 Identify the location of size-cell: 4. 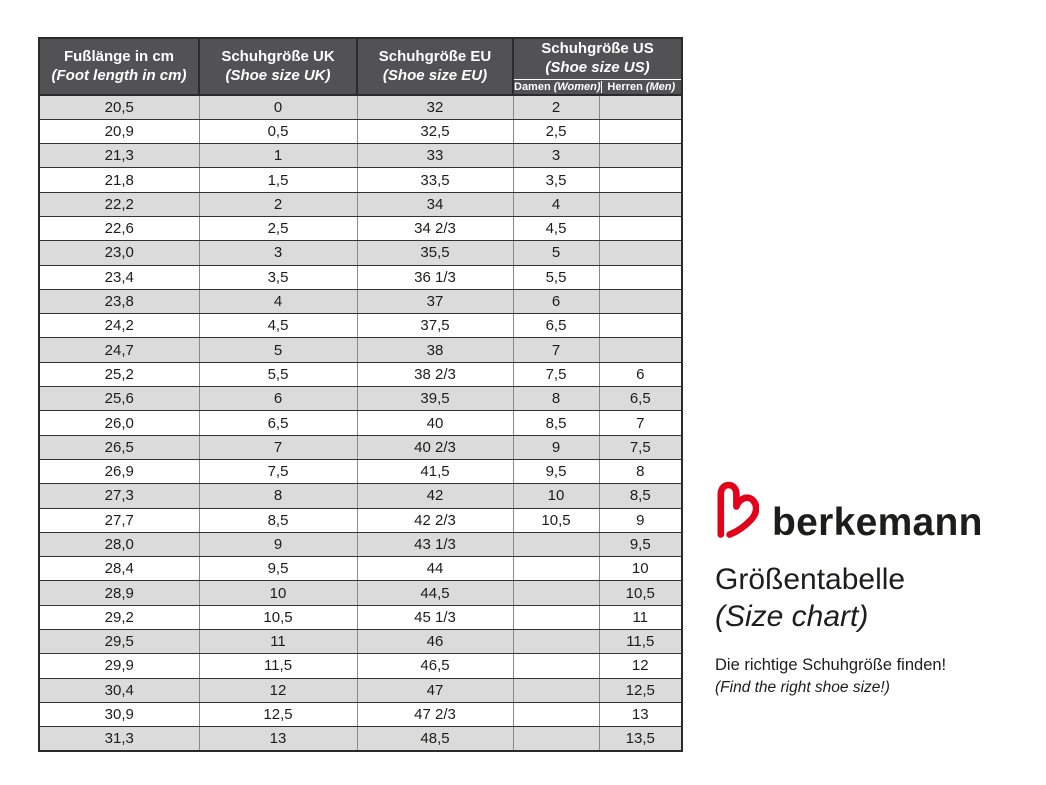
(278, 301).